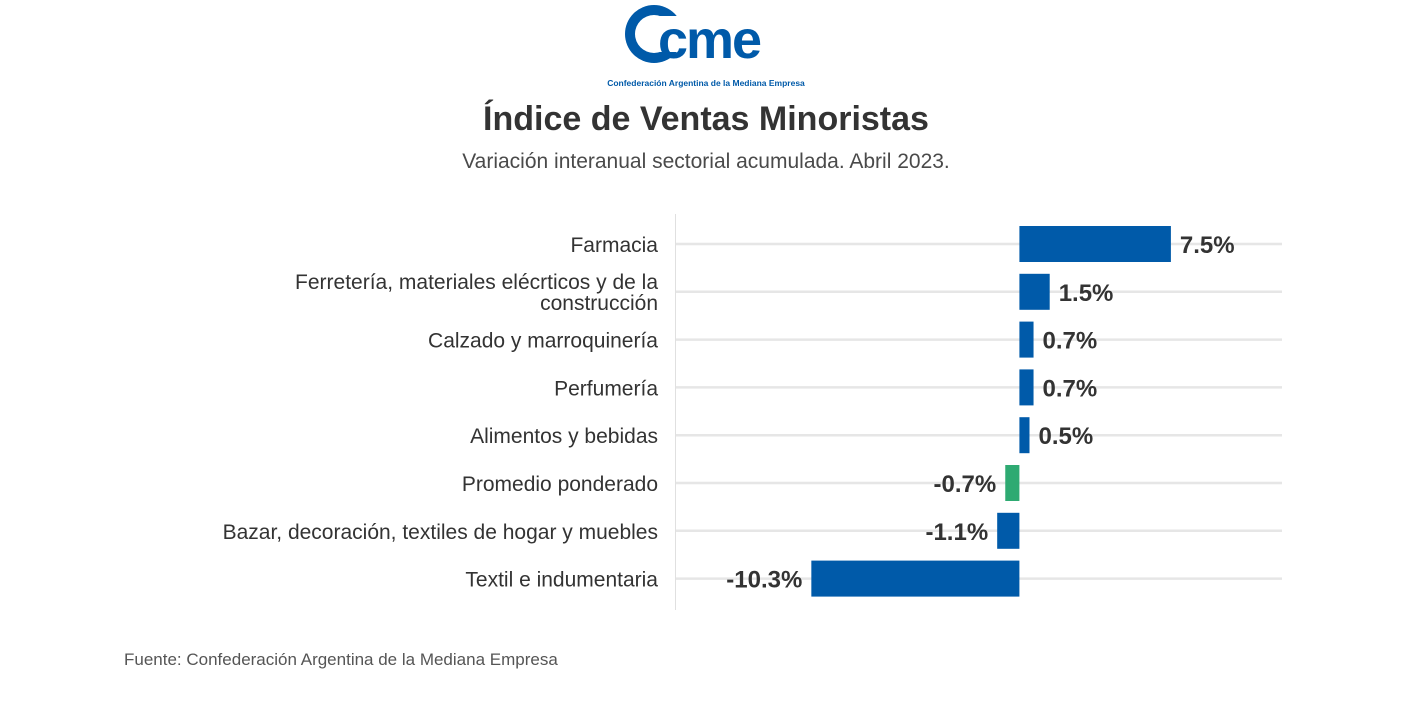 The height and width of the screenshot is (710, 1412). Describe the element at coordinates (543, 341) in the screenshot. I see `category-label: Calzado y marroquinería` at that location.